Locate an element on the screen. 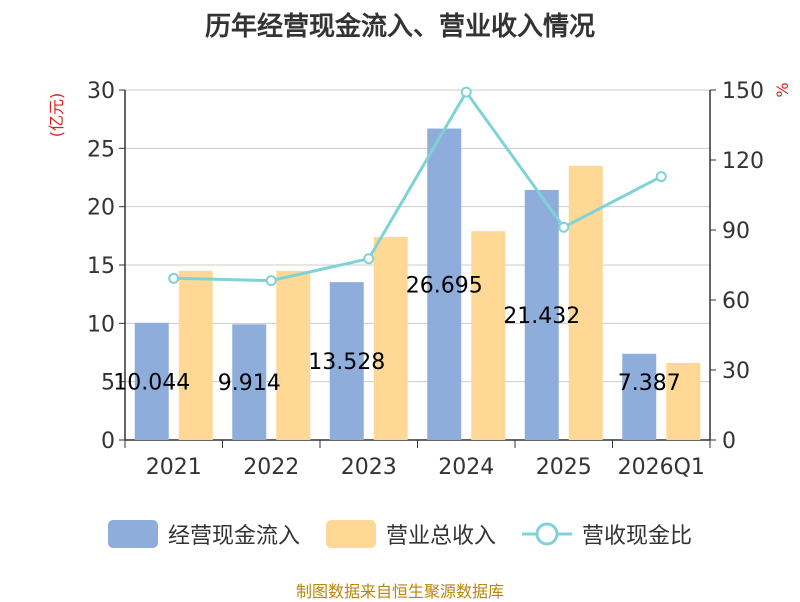 The height and width of the screenshot is (602, 800). y-right-tick-label: 30 is located at coordinates (736, 371).